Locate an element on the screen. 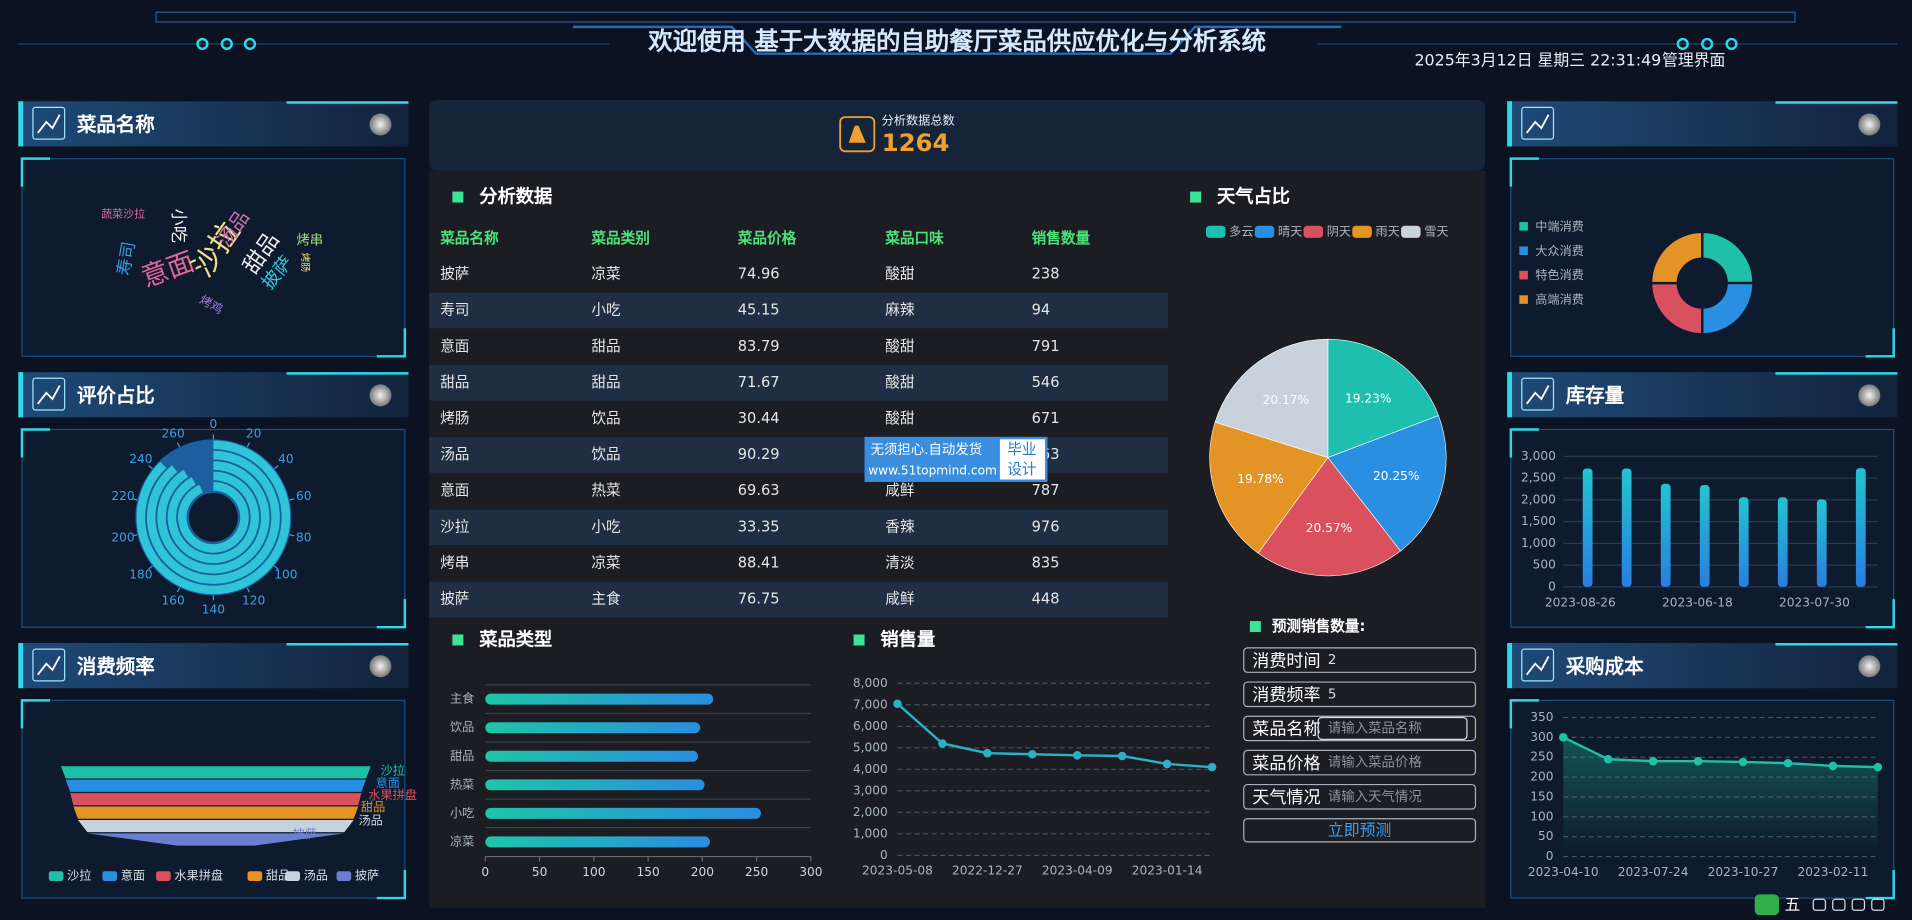 Image resolution: width=1912 pixels, height=920 pixels. summary-value: 1264 is located at coordinates (916, 142).